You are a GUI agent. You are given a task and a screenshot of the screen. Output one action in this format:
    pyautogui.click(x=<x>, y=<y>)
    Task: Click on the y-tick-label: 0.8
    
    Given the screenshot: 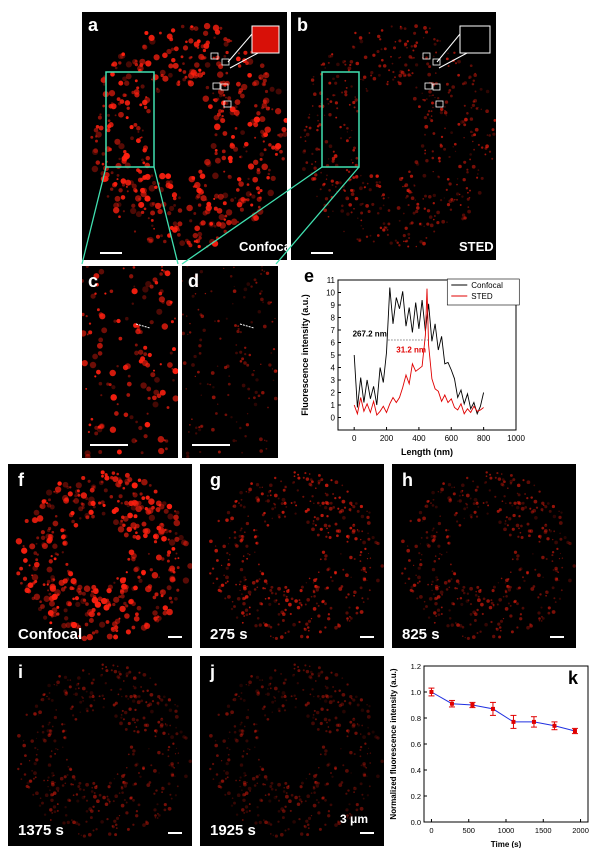 What is the action you would take?
    pyautogui.click(x=416, y=718)
    